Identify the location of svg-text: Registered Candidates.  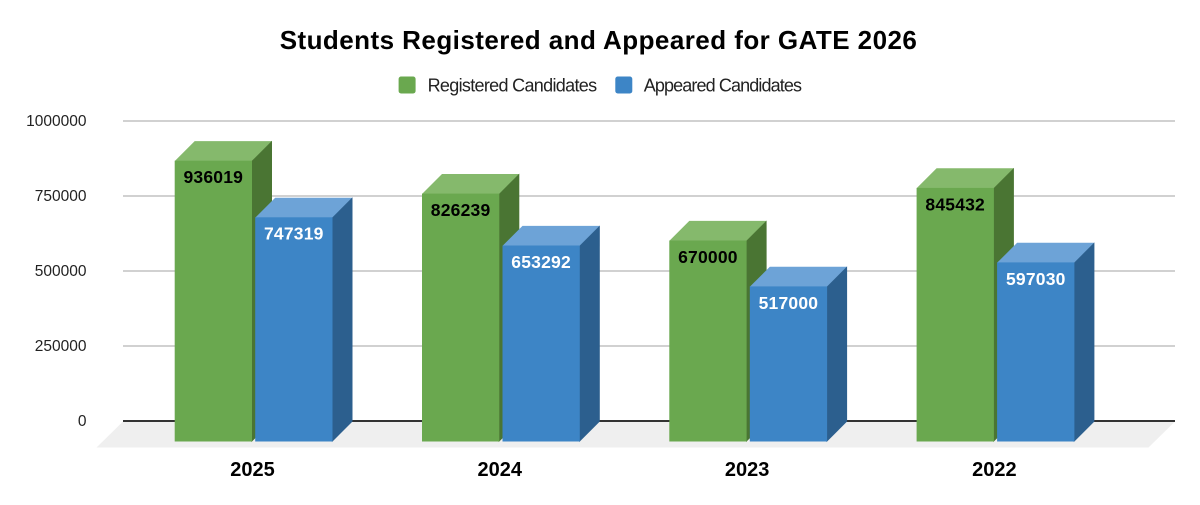
(513, 86).